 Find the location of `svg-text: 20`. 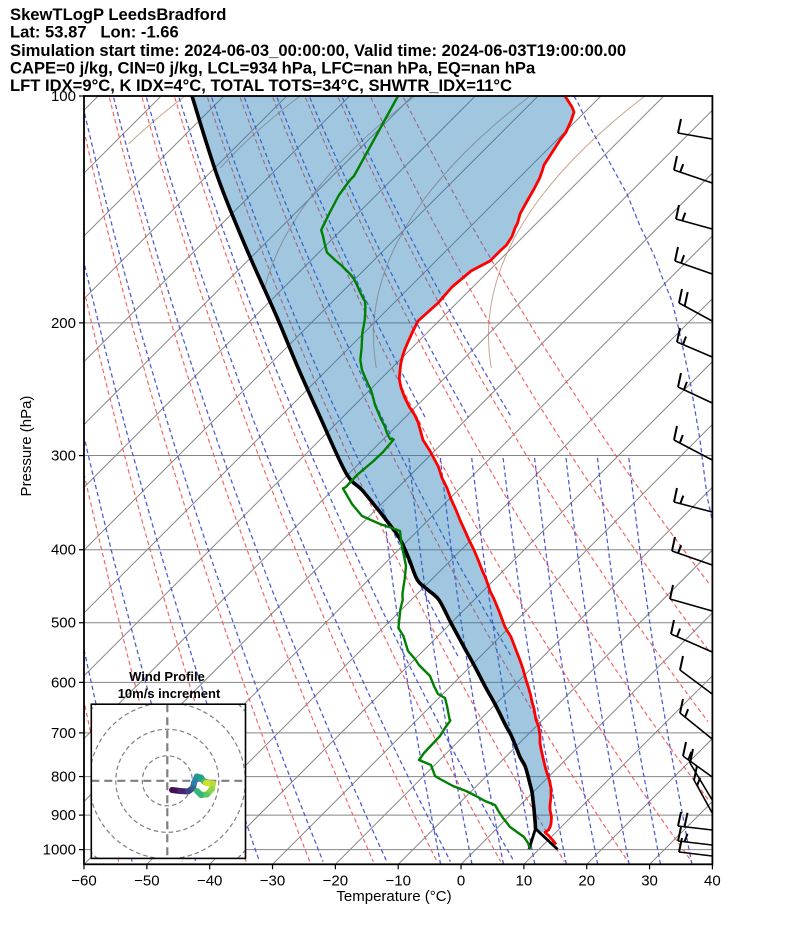

svg-text: 20 is located at coordinates (586, 880).